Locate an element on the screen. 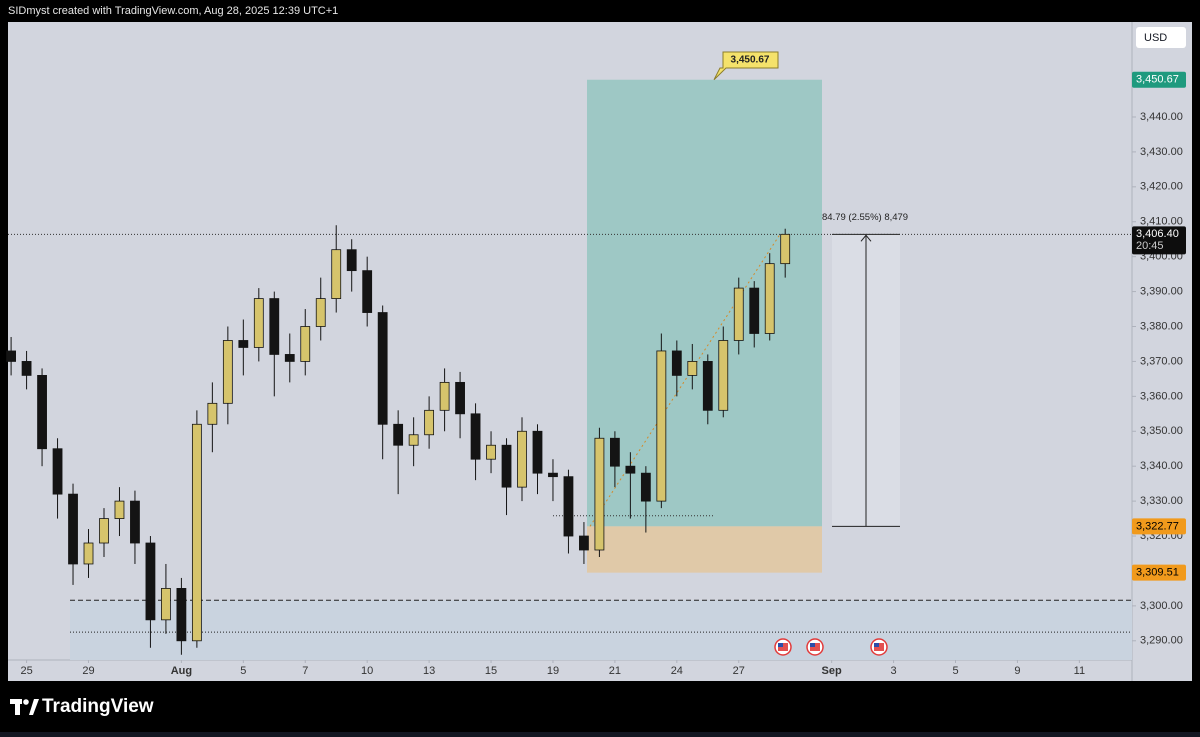 The width and height of the screenshot is (1200, 737). loss-zone is located at coordinates (704, 549).